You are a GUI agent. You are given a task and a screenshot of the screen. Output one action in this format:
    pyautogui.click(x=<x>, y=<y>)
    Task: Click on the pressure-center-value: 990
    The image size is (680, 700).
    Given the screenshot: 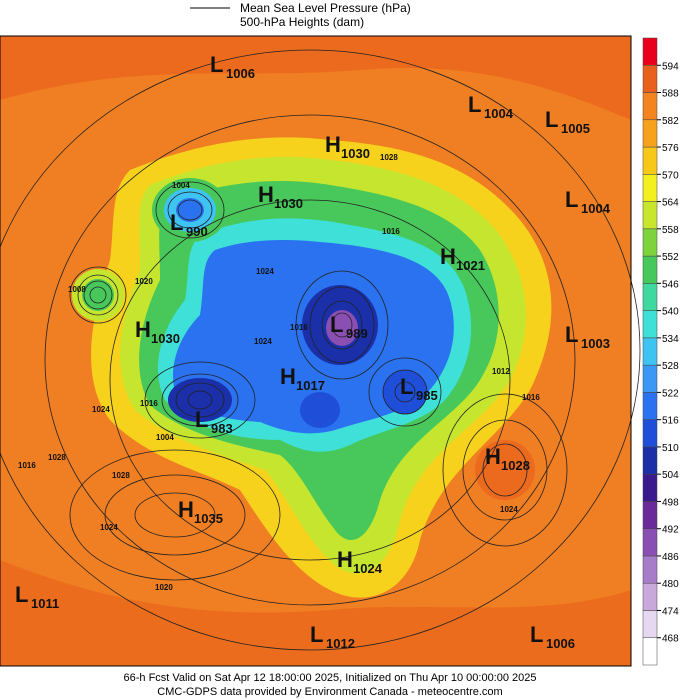 What is the action you would take?
    pyautogui.click(x=197, y=231)
    